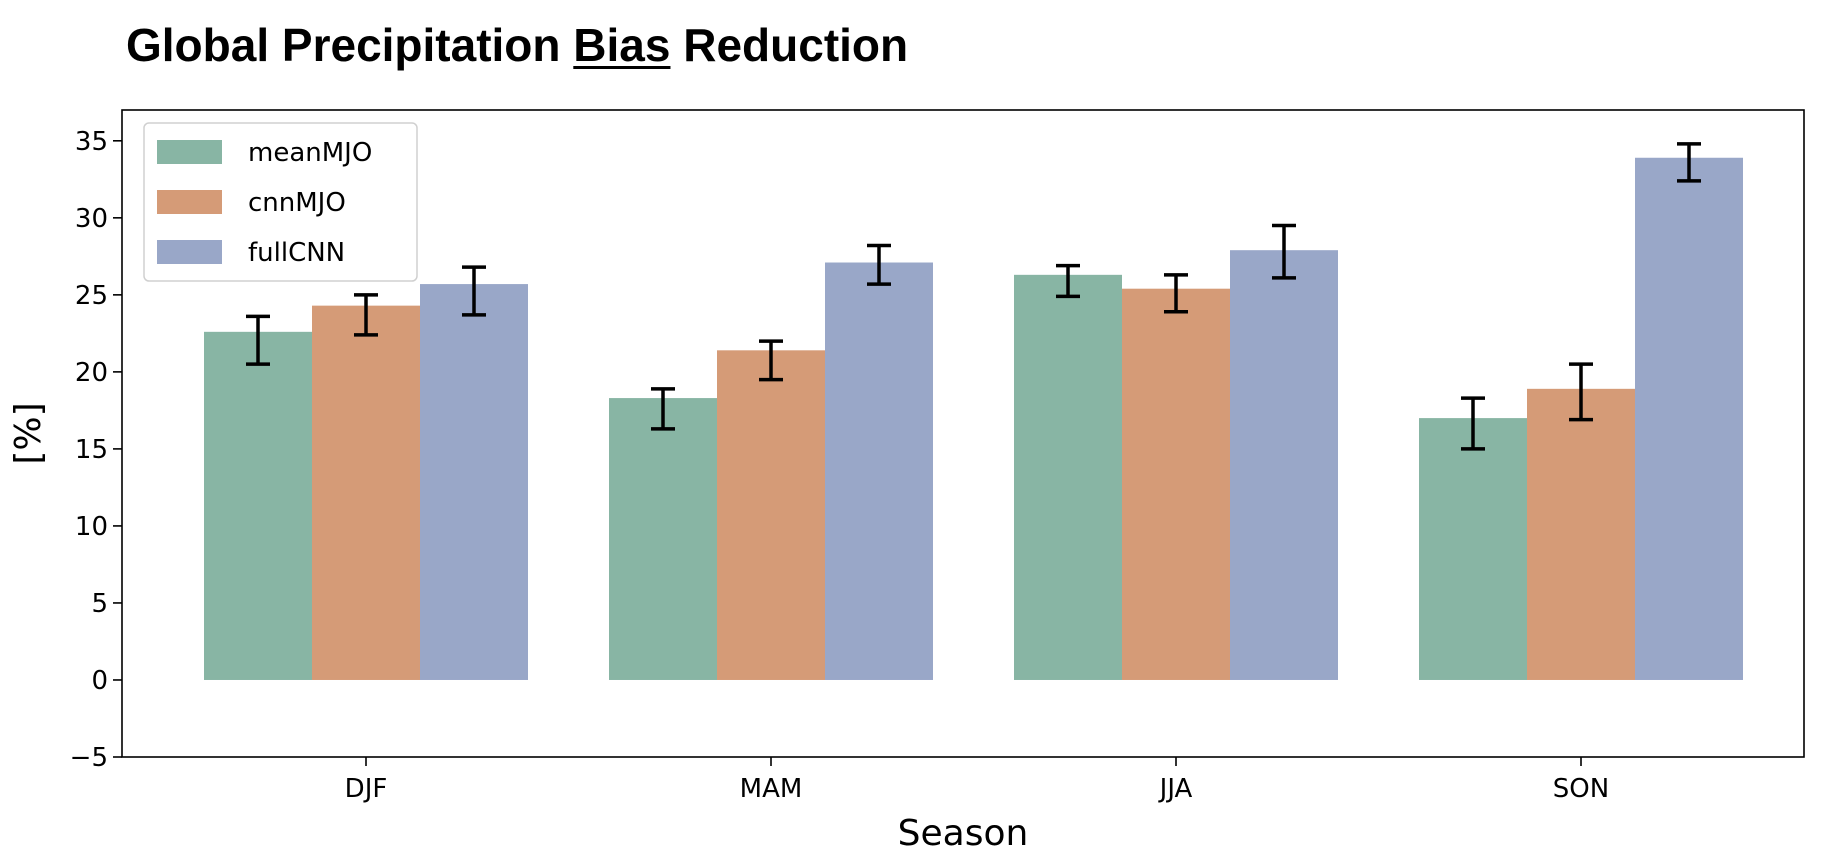 This screenshot has height=864, width=1840. What do you see at coordinates (297, 203) in the screenshot?
I see `legend-label-cnnMJO: cnnMJO` at bounding box center [297, 203].